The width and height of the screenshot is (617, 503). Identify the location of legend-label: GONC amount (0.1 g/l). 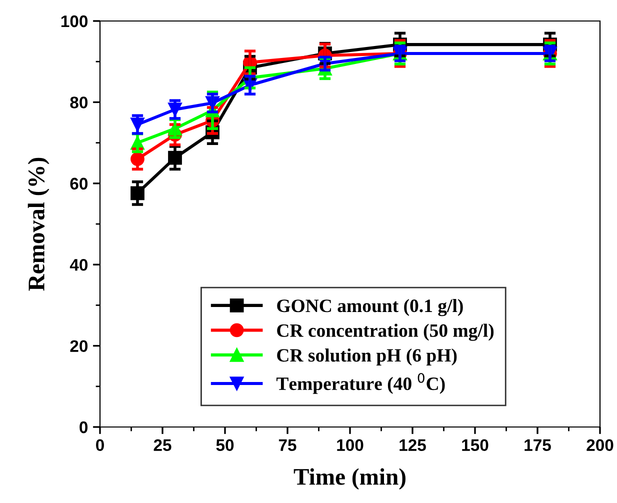
(370, 307).